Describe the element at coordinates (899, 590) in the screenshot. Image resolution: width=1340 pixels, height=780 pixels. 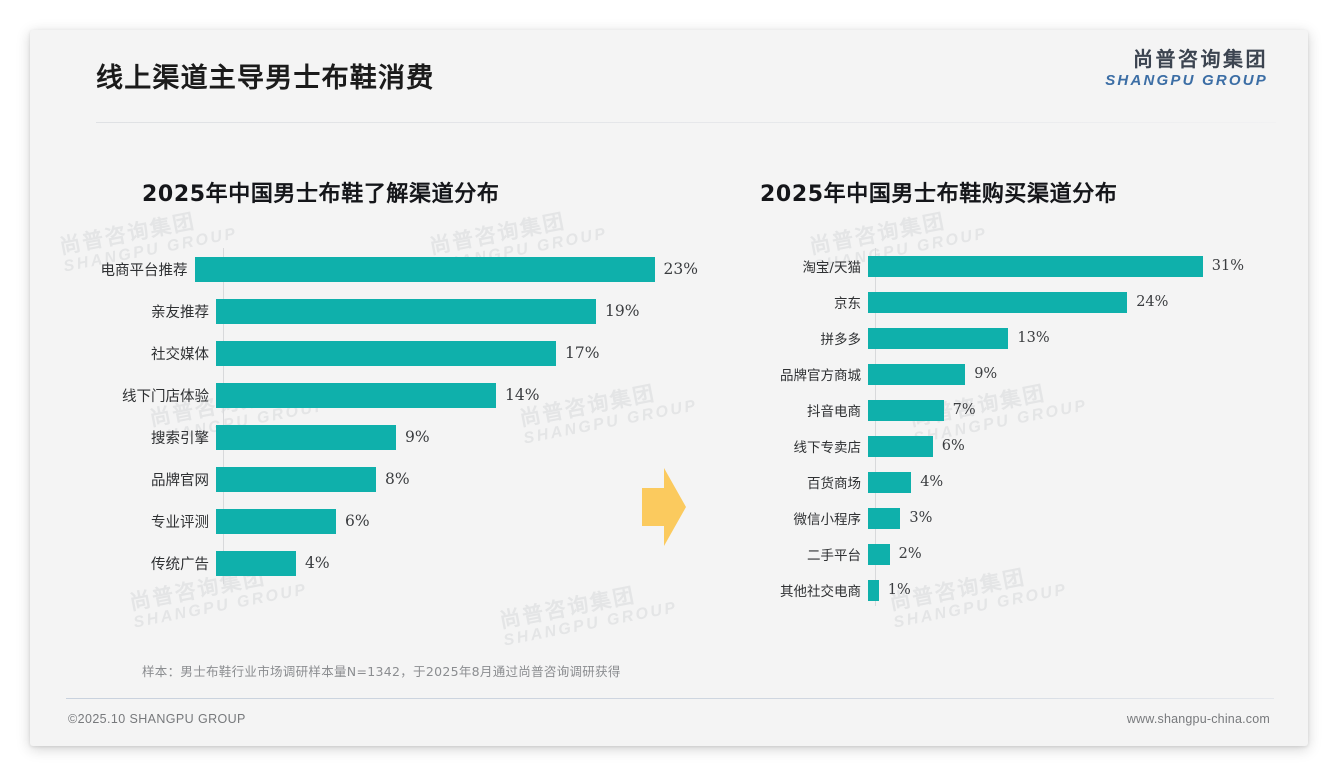
I see `bar-value-label: 1%` at that location.